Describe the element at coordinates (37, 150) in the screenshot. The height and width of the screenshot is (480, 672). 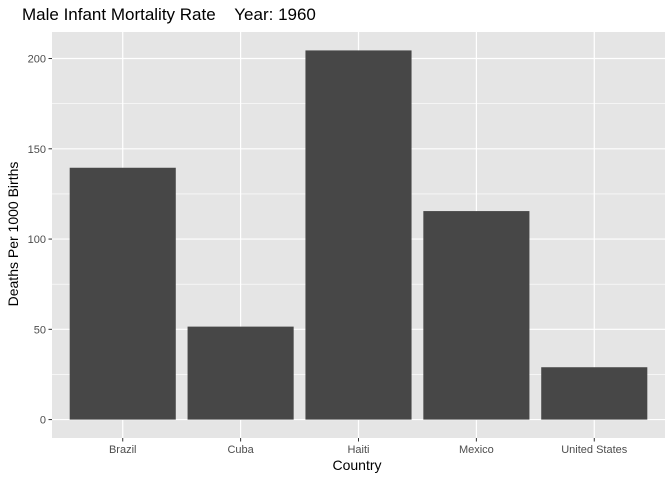
I see `y-tick-label: 150` at that location.